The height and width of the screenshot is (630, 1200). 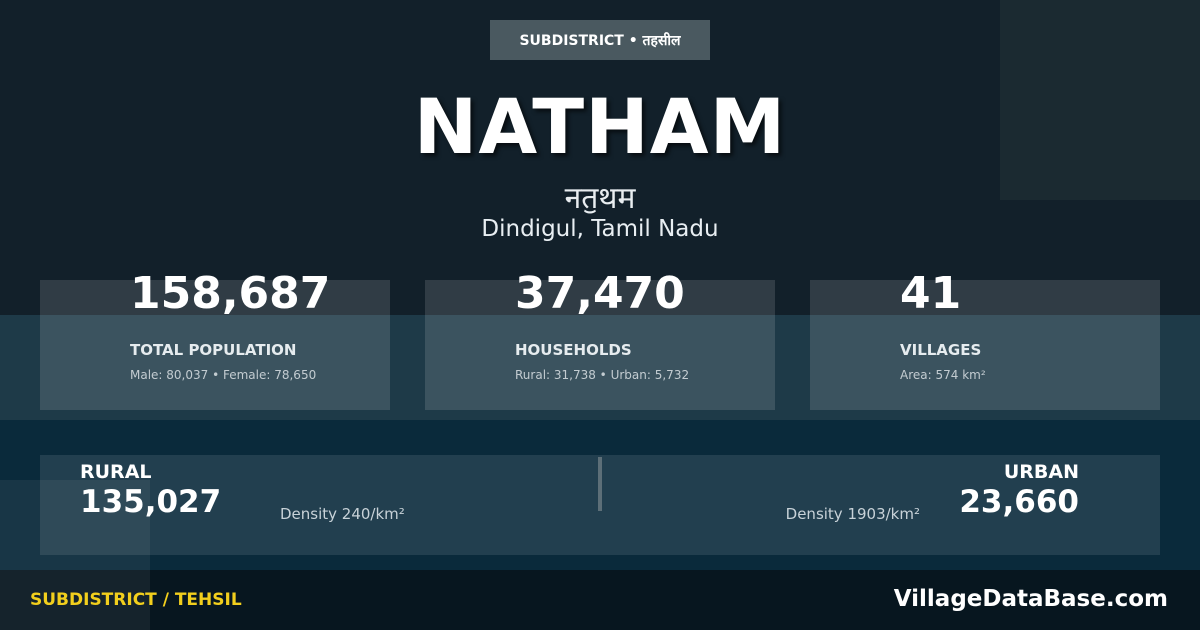 I want to click on stat-value: 37,470, so click(x=600, y=293).